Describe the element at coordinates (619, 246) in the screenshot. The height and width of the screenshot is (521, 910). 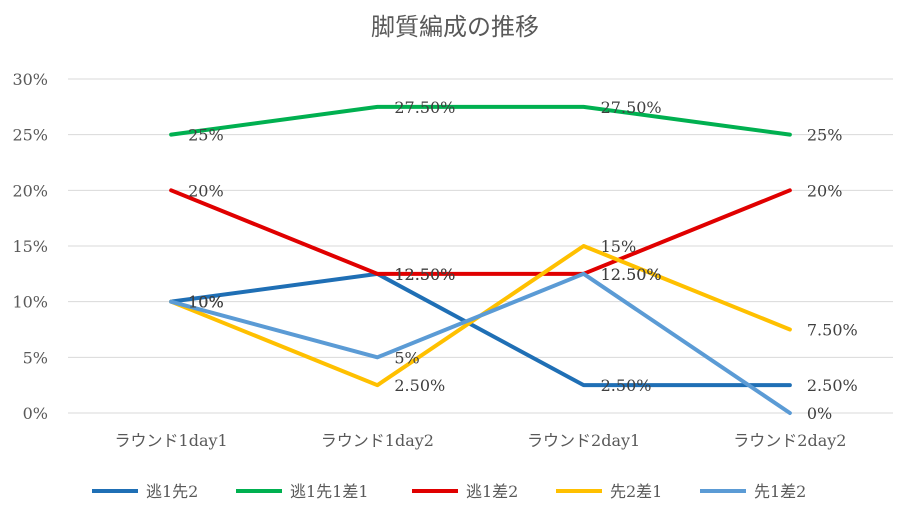
I see `data-label: 15%` at that location.